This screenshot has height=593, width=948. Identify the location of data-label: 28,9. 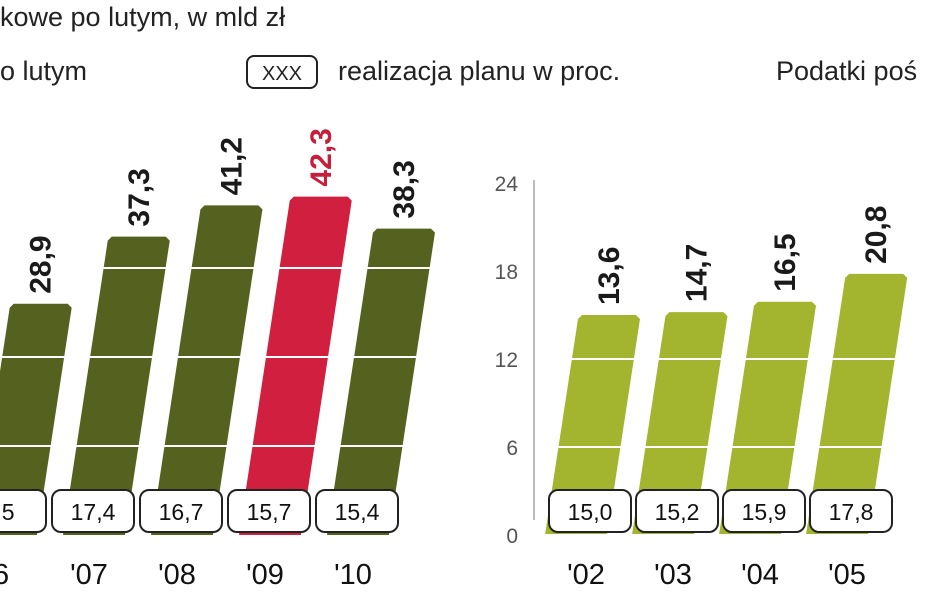
(41, 264).